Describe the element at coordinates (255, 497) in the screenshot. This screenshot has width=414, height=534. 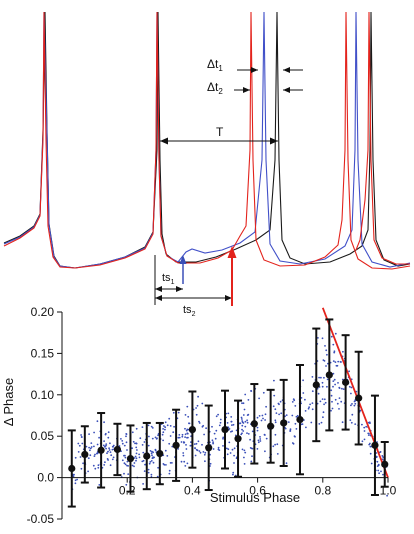
I see `x-axis-label: Stimulus Phase` at that location.